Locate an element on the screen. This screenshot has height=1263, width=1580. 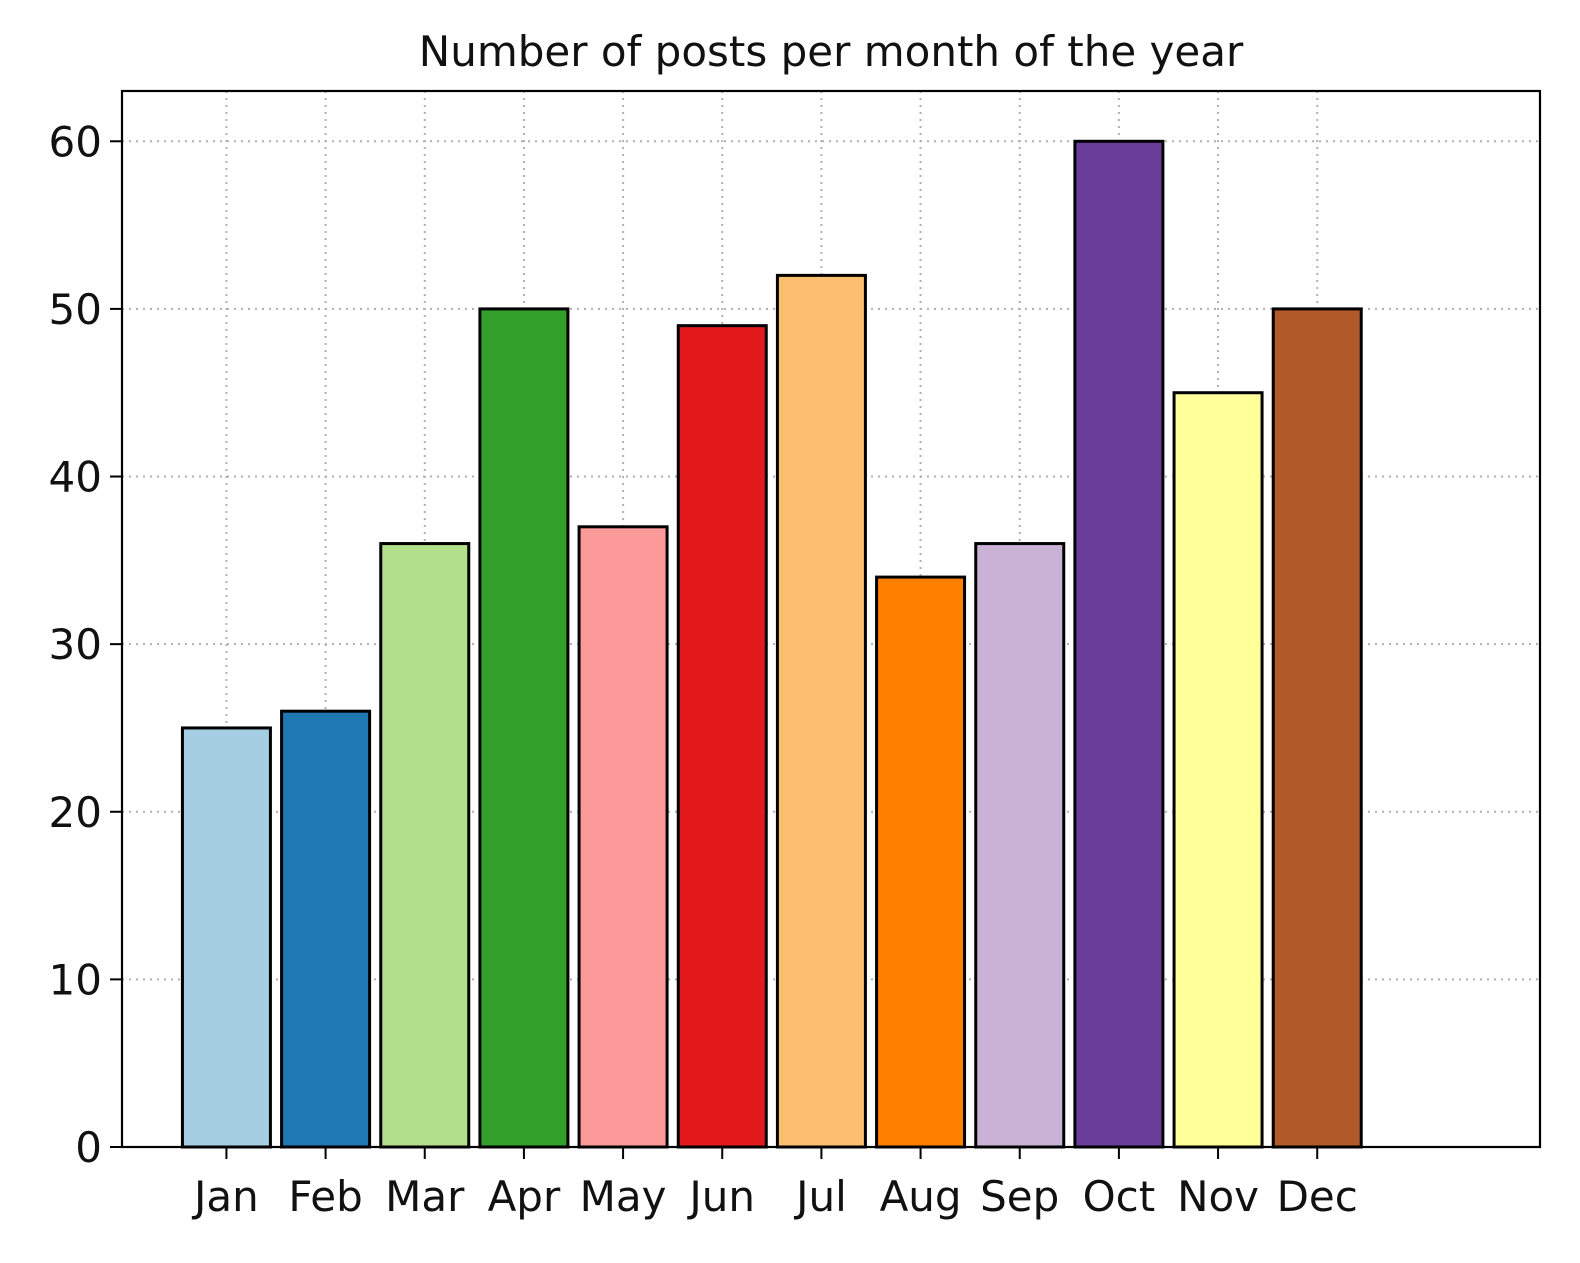
bar-oct is located at coordinates (1119, 644).